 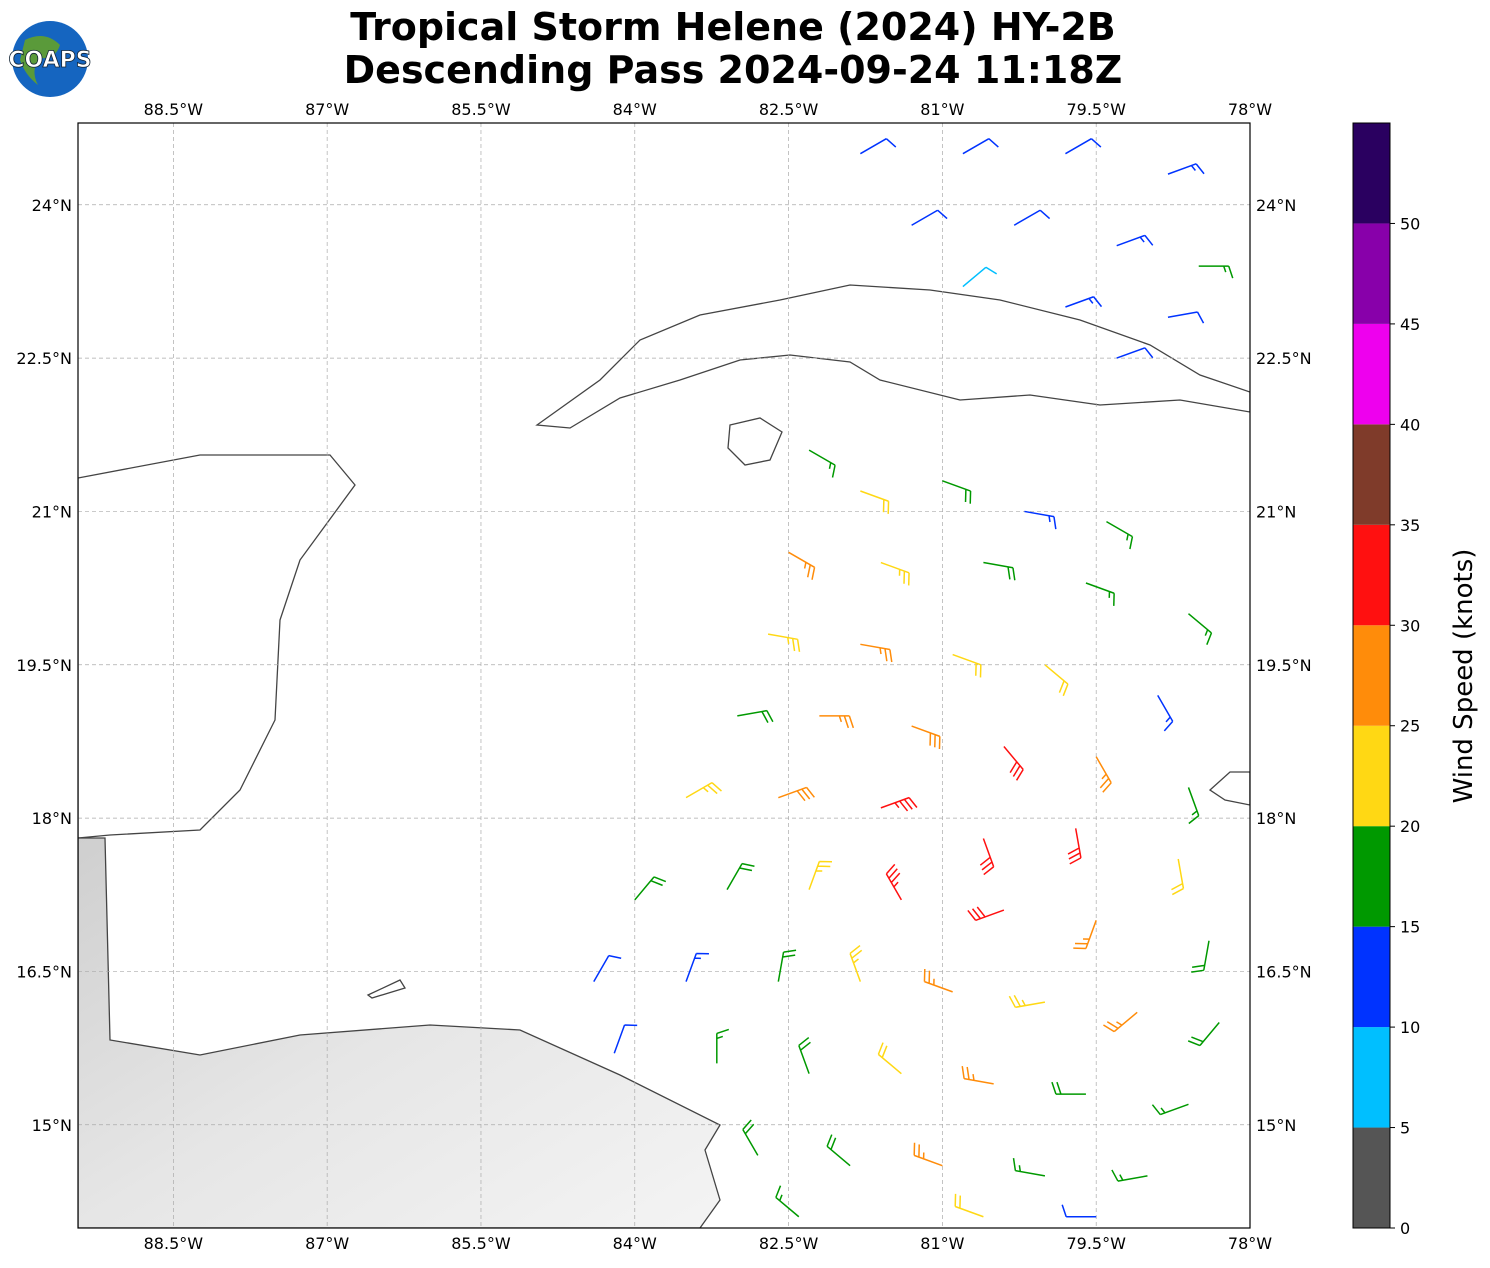 I want to click on cuba, so click(x=892, y=356).